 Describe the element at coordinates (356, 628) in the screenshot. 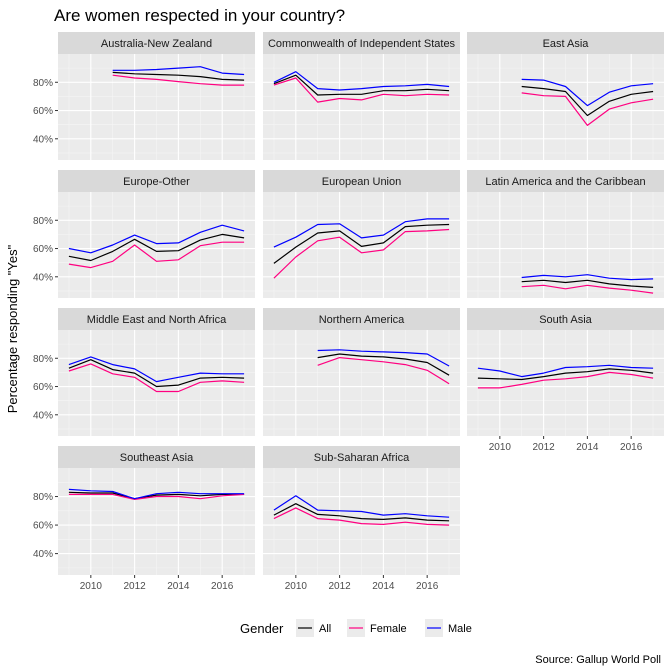

I see `legend: Gender All Female Male` at that location.